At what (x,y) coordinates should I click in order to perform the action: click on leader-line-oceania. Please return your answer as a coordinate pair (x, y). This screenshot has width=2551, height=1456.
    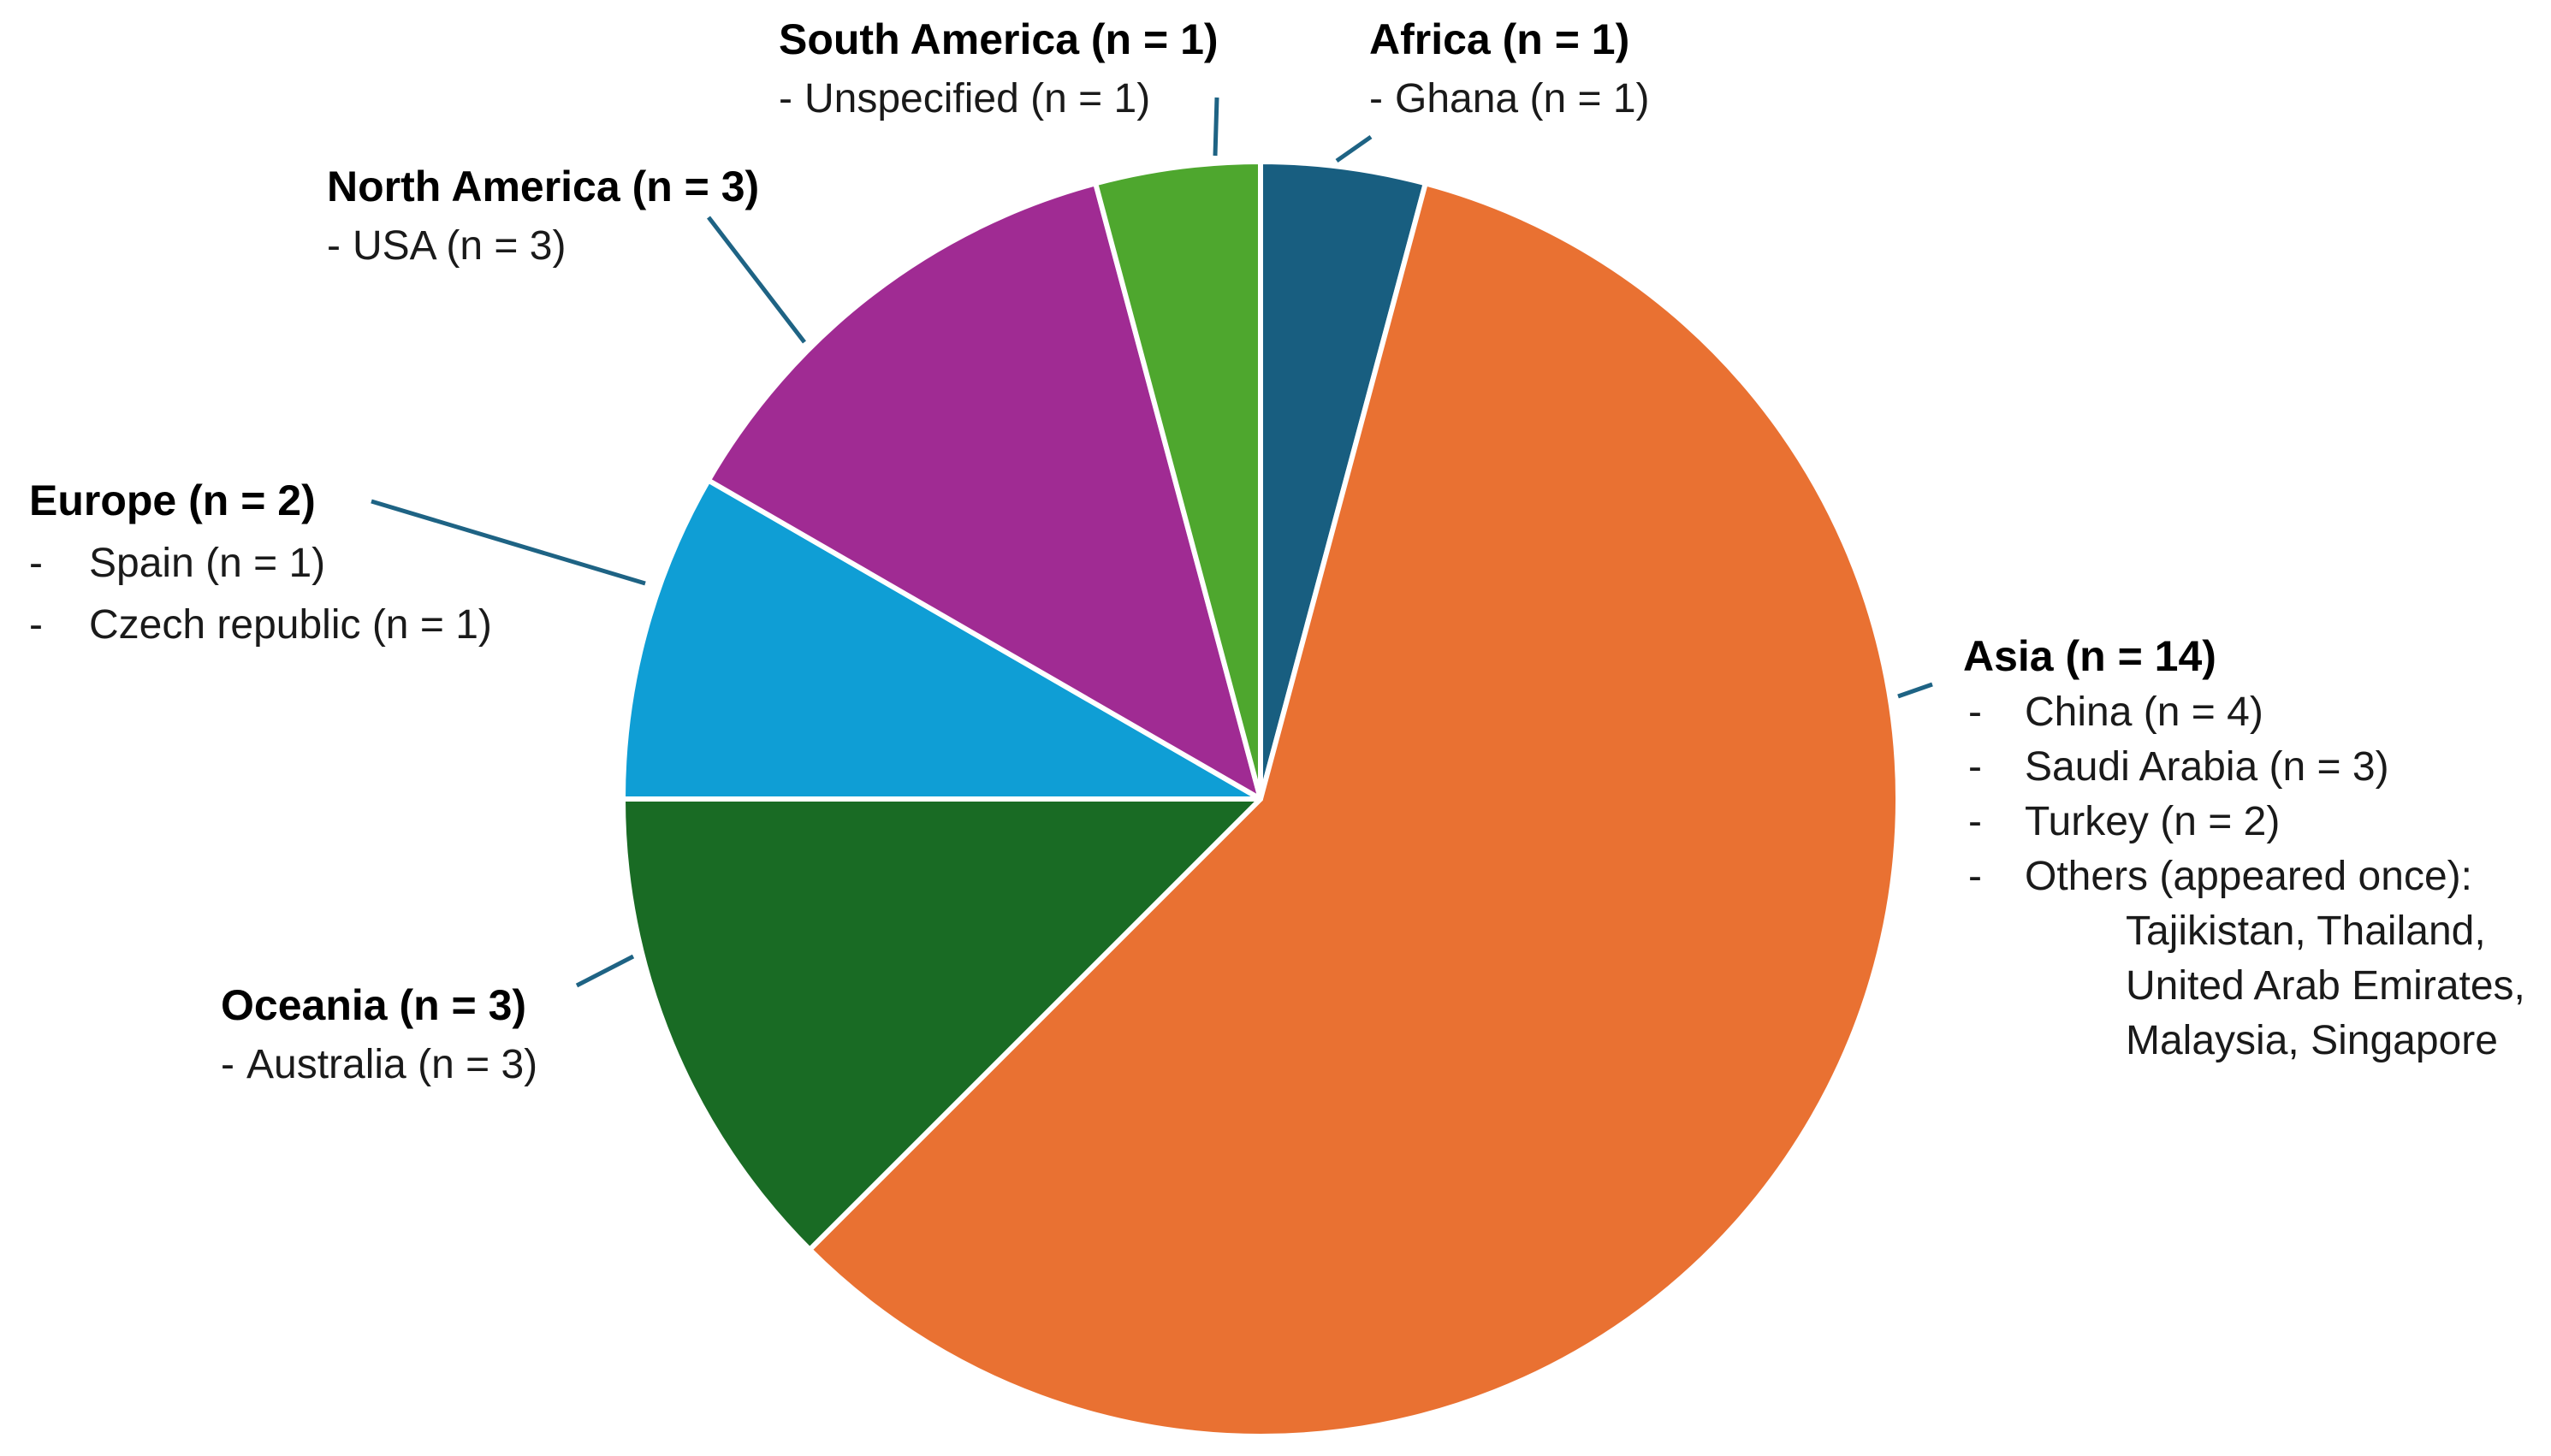
    Looking at the image, I should click on (605, 971).